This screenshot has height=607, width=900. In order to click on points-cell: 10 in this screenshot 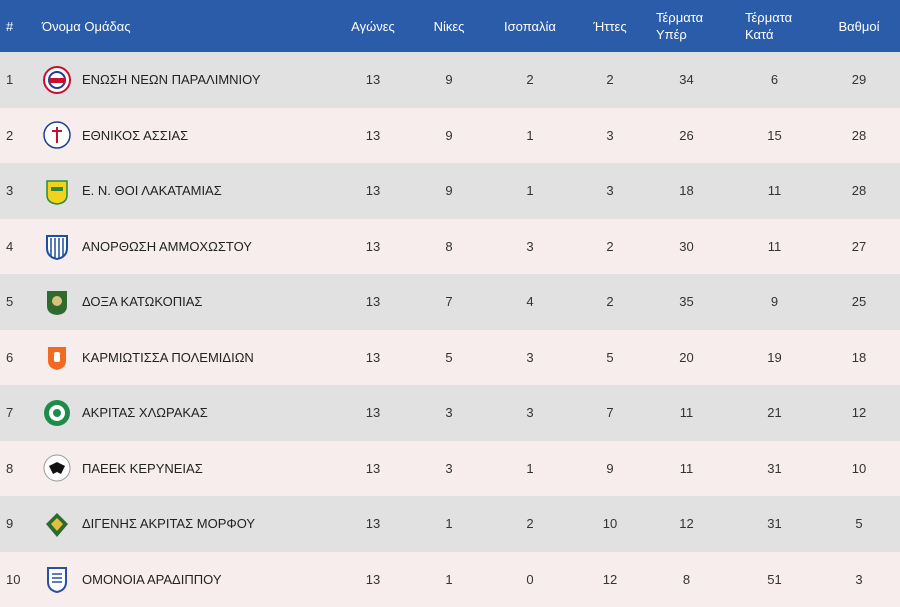, I will do `click(859, 469)`.